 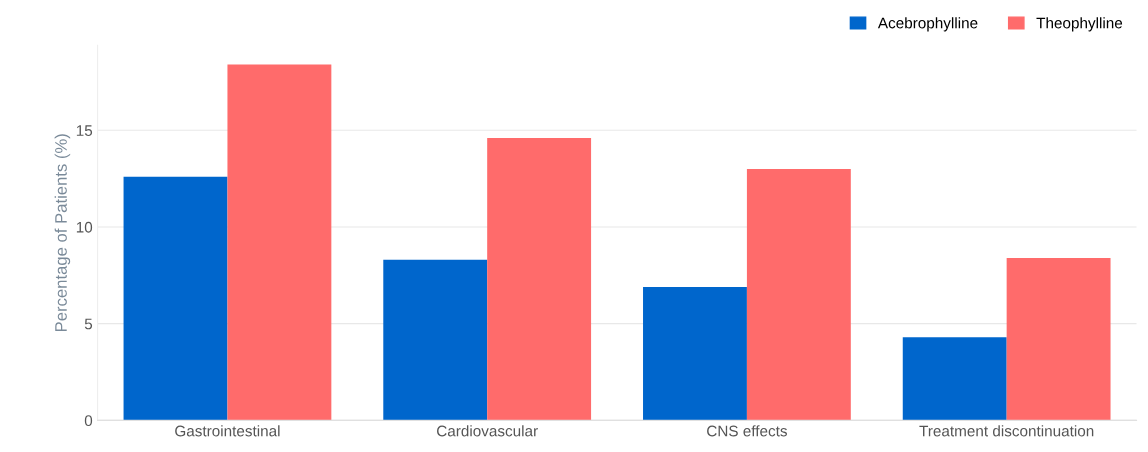 I want to click on x-tick-label: CNS effects, so click(x=747, y=431).